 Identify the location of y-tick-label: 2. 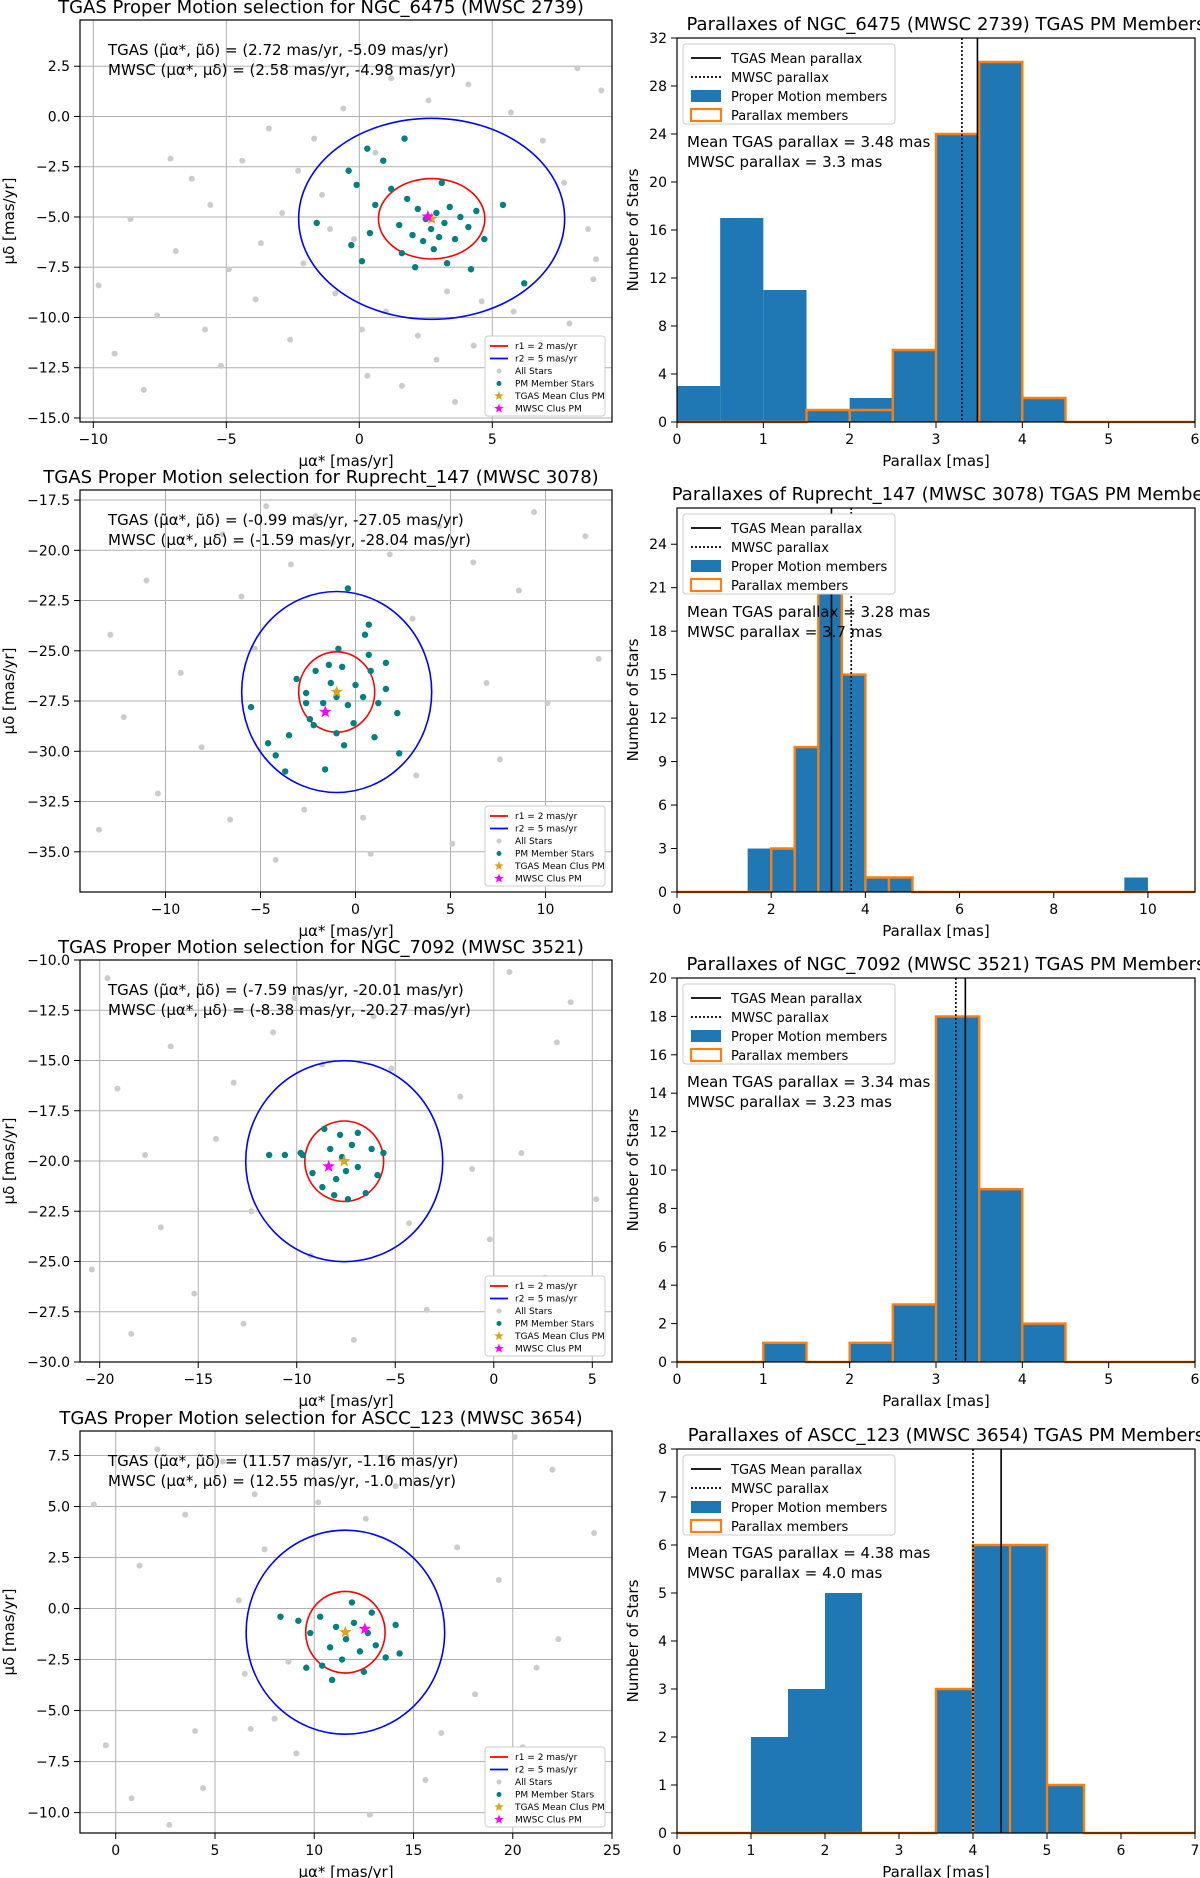
(662, 1325).